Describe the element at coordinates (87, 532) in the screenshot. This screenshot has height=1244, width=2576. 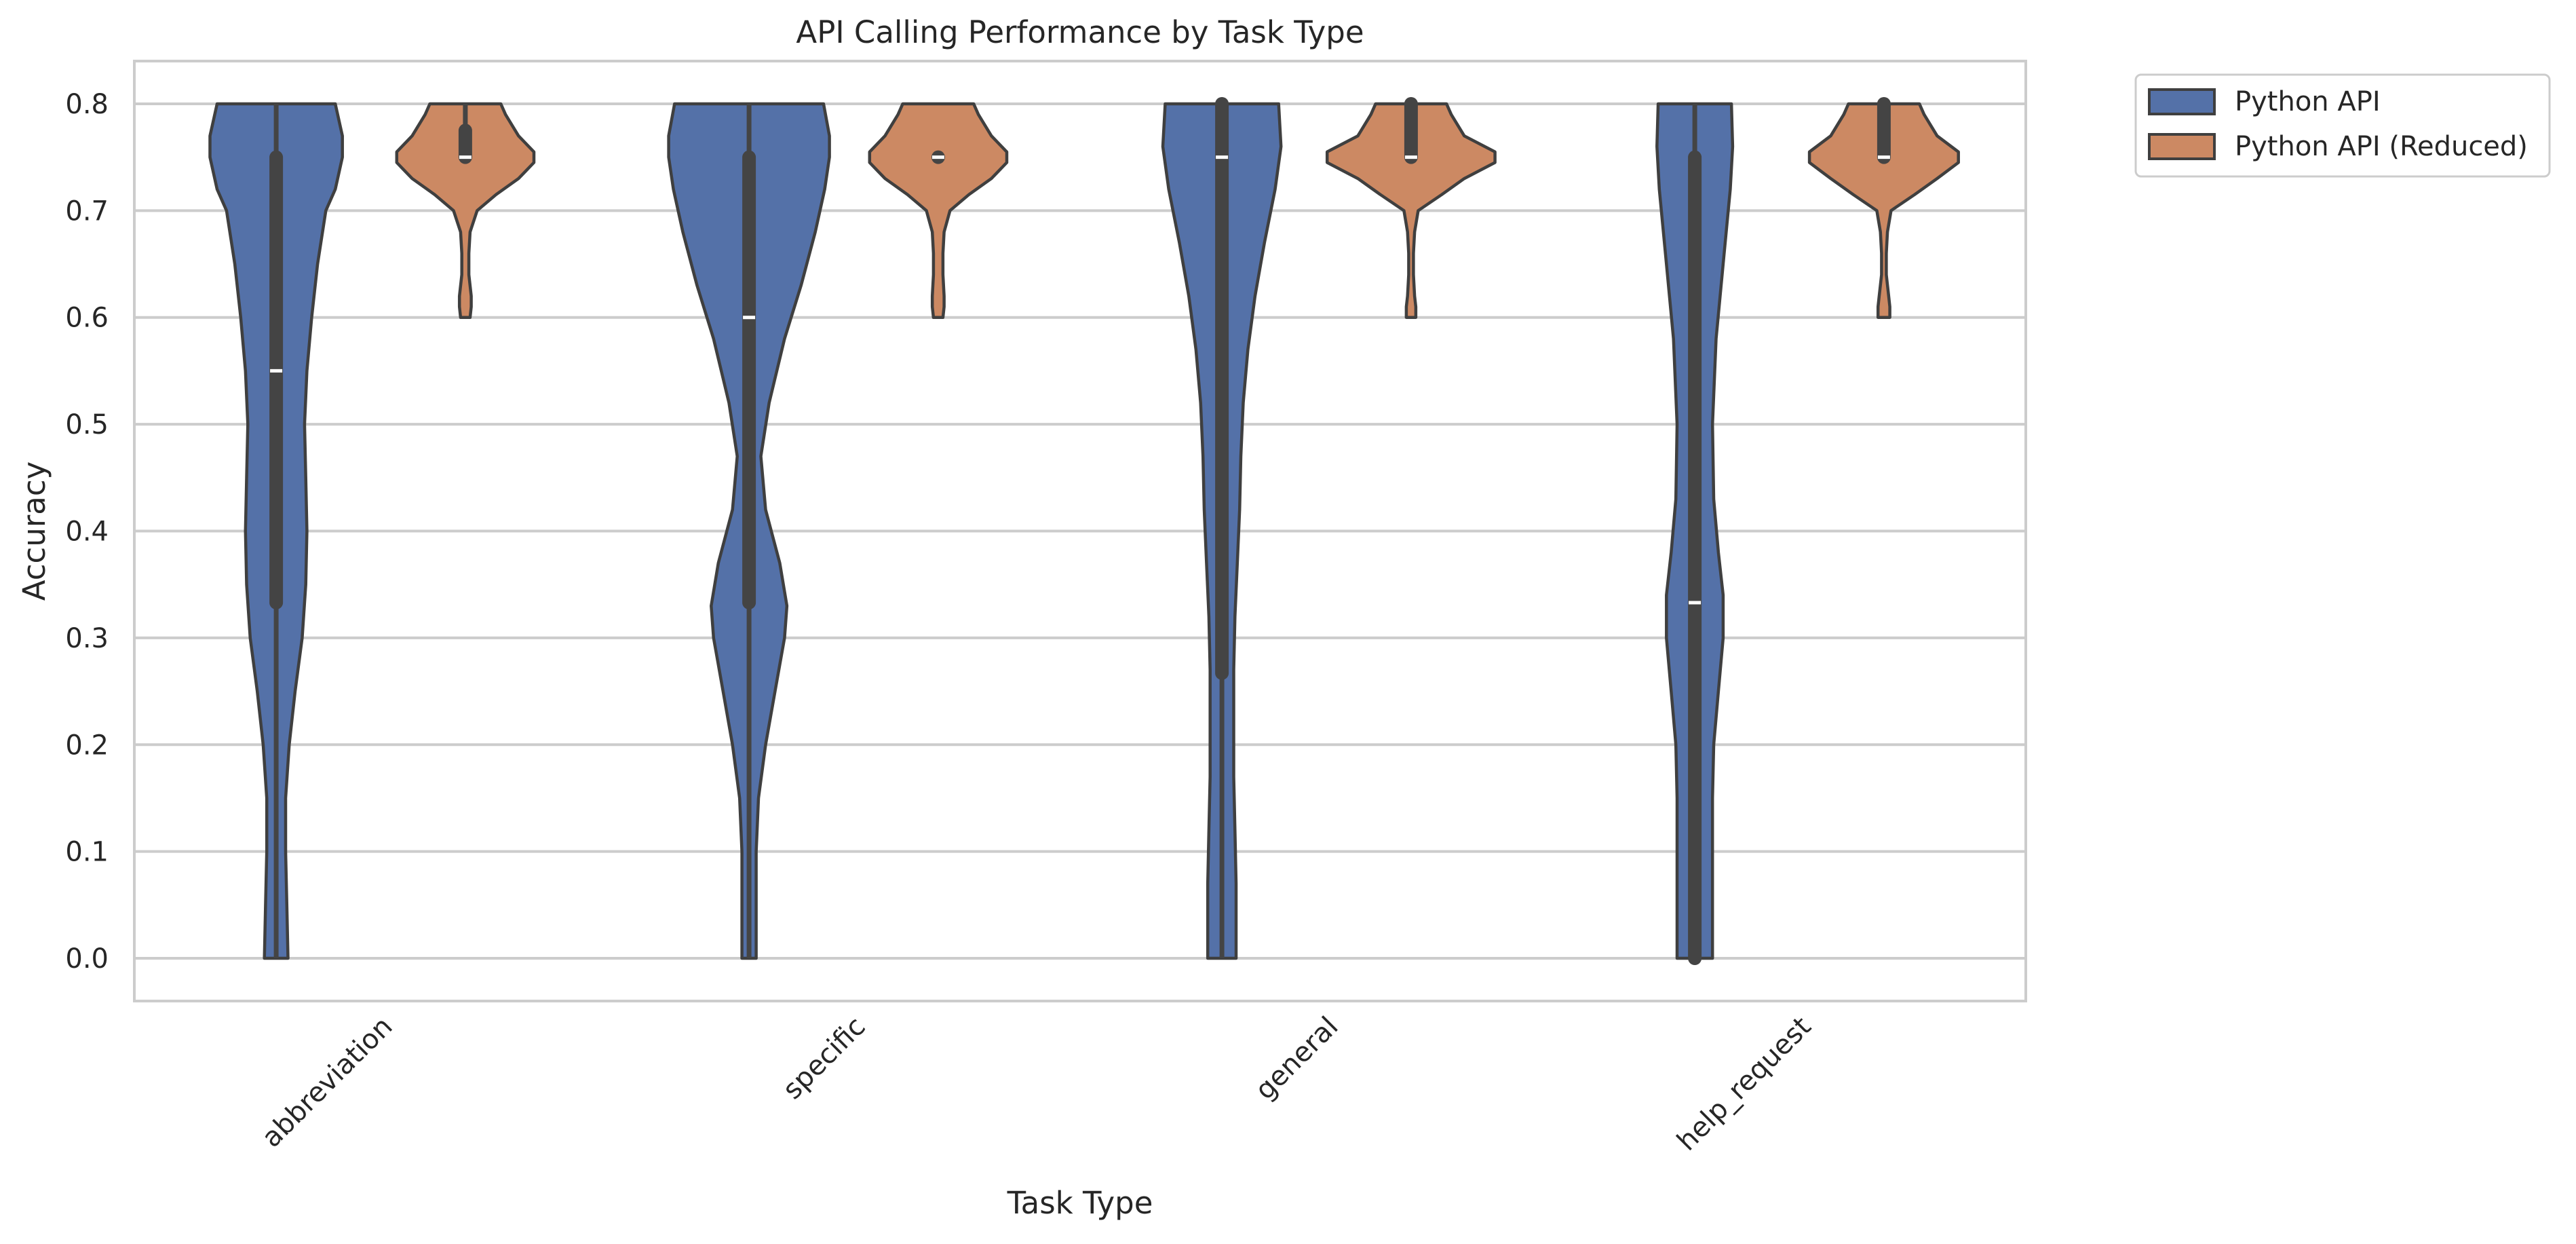
I see `y-tick-label: 0.4` at that location.